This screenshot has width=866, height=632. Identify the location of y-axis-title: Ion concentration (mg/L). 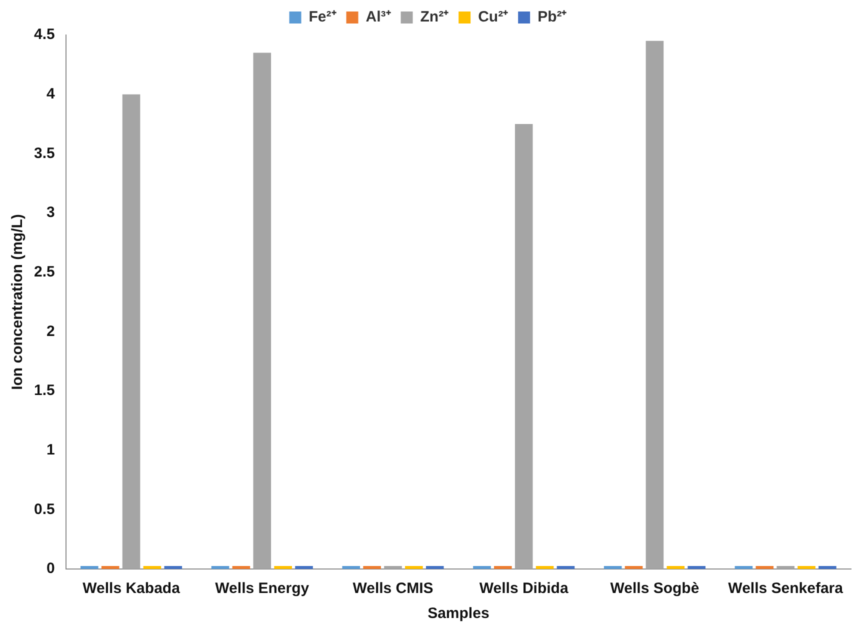
(17, 302).